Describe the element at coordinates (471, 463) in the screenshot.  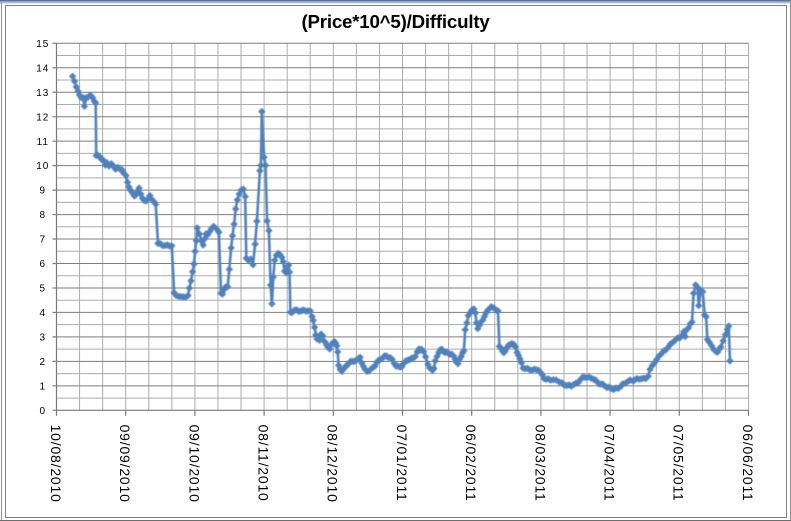
I see `svg-text: 06/02/2011` at that location.